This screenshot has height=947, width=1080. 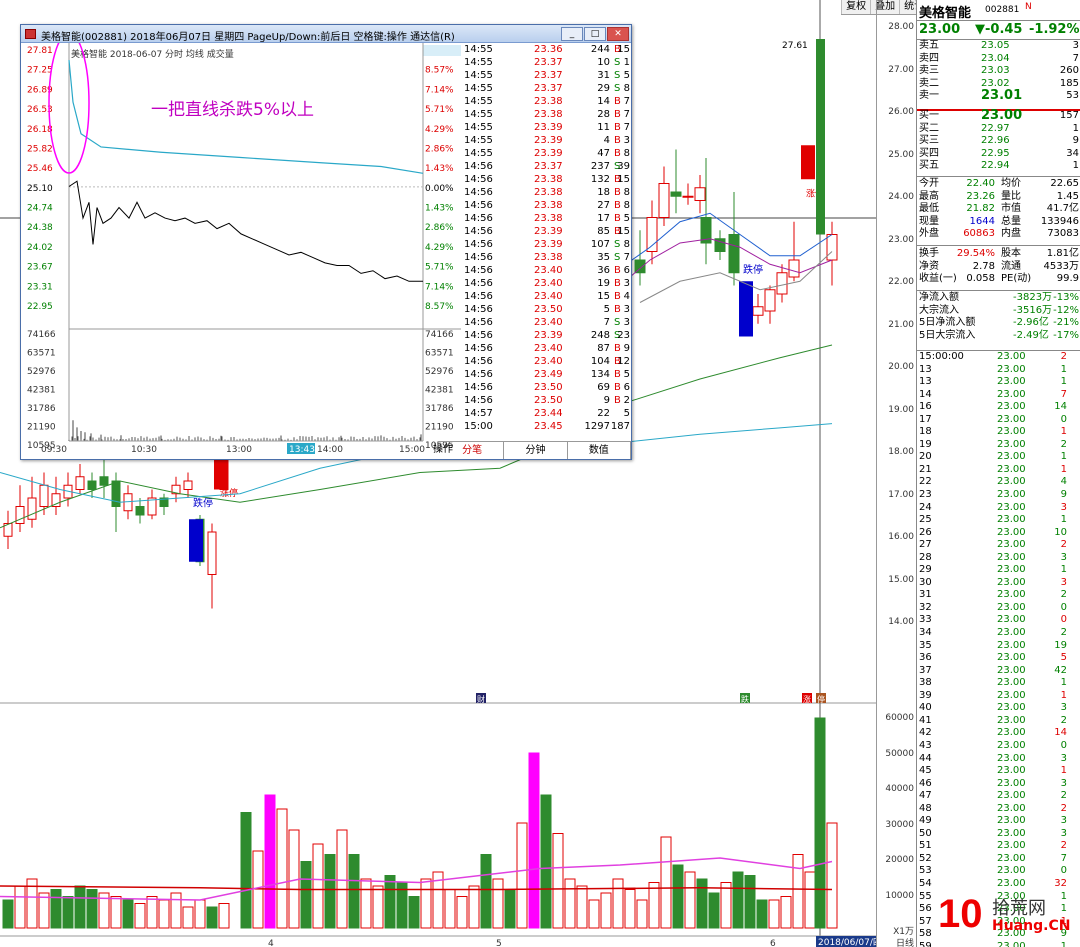 What do you see at coordinates (627, 309) in the screenshot?
I see `tick-count: 3` at bounding box center [627, 309].